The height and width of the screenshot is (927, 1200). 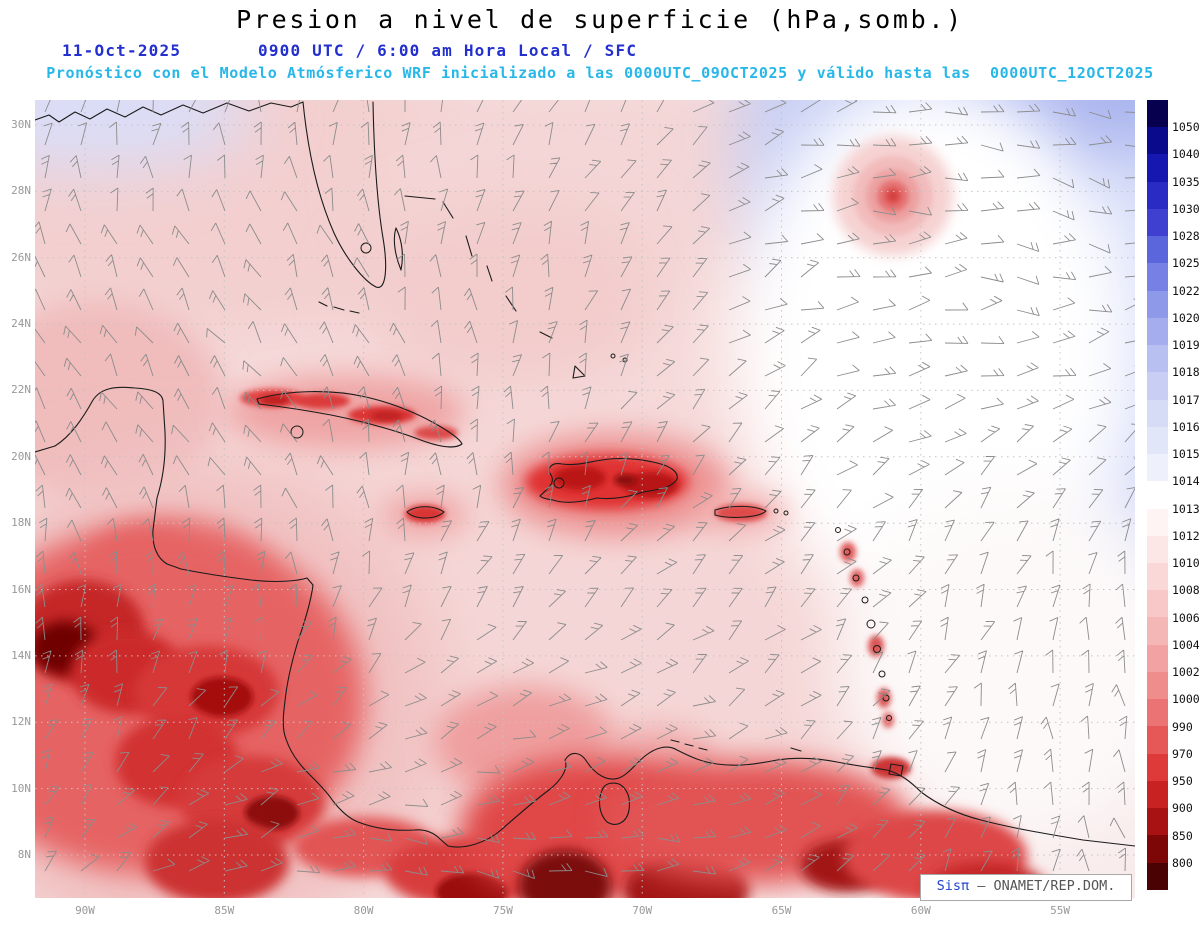 I want to click on lon-label: 65W, so click(x=781, y=910).